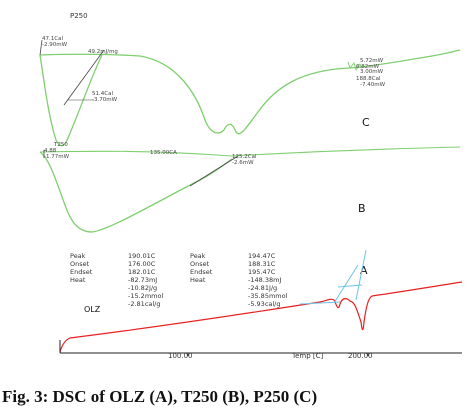  I want to click on olz-right-val-4: -24.81J/g, so click(262, 288).